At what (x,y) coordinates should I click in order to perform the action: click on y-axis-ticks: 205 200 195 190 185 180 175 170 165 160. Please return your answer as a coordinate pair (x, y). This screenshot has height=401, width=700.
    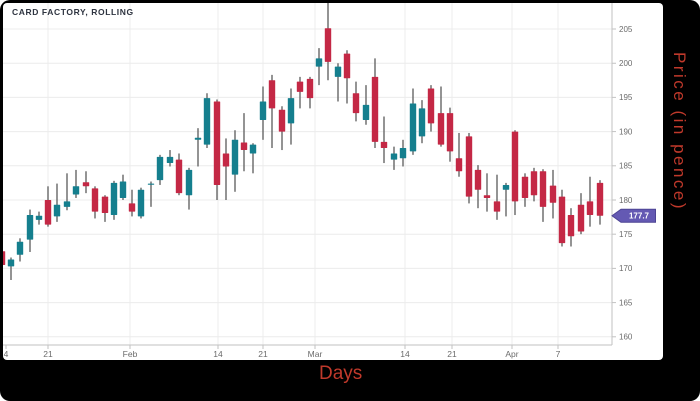
    Looking at the image, I should click on (622, 183).